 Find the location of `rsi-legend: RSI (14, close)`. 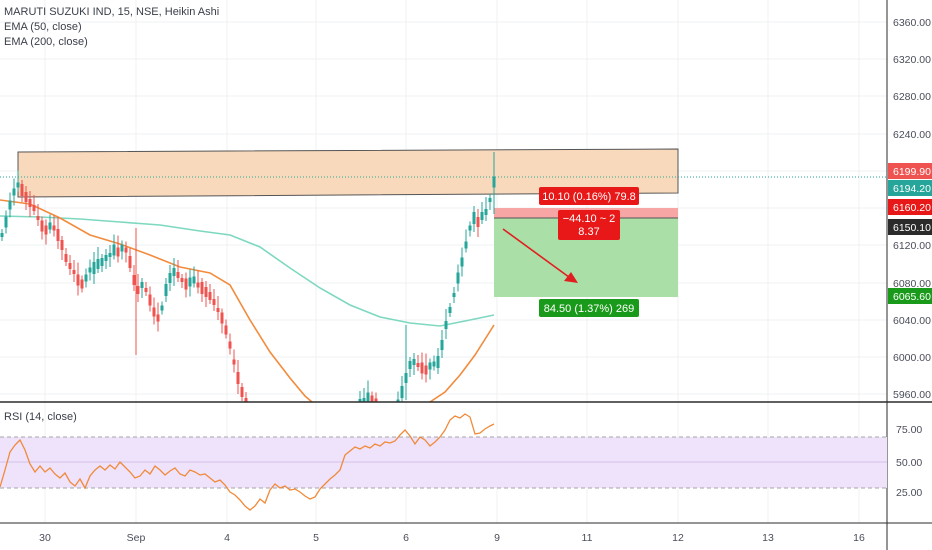

rsi-legend: RSI (14, close) is located at coordinates (40, 417).